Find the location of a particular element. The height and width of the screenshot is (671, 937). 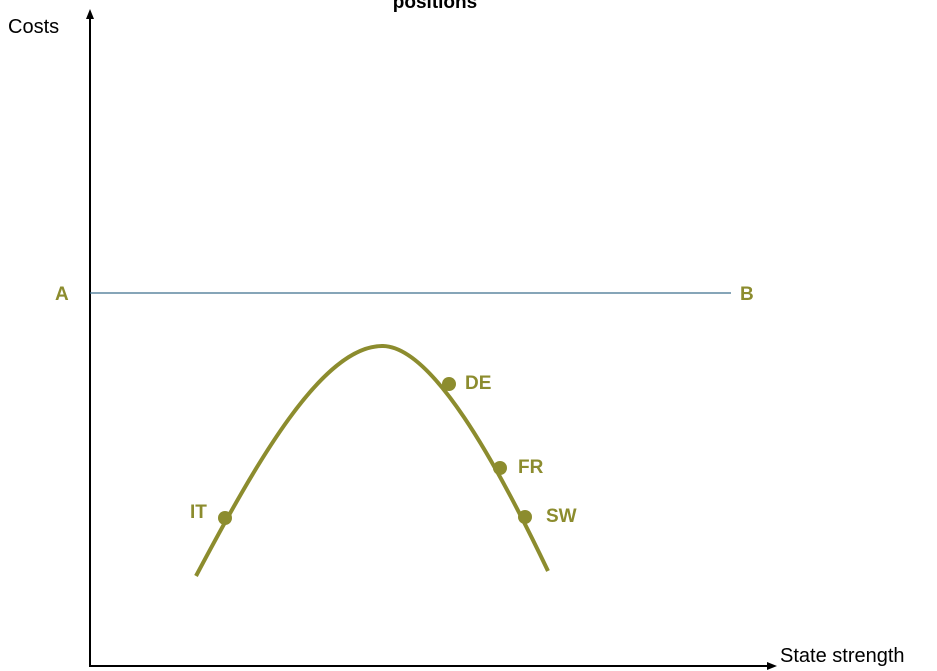

curve is located at coordinates (372, 460).